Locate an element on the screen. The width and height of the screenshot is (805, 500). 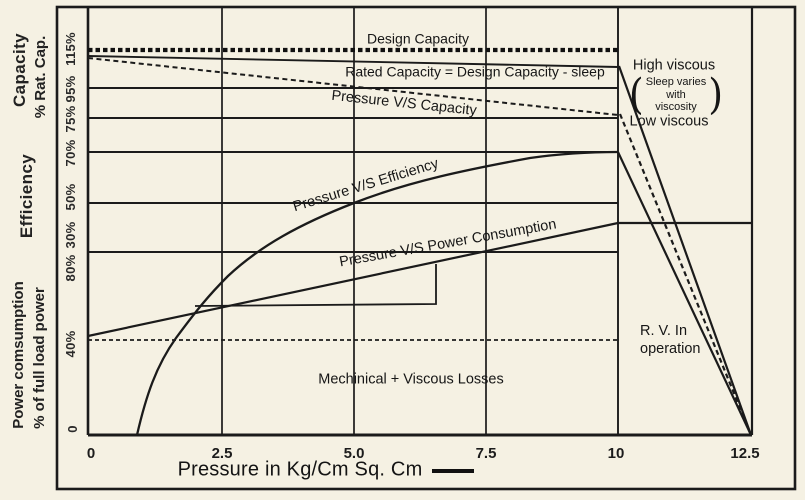
x-axis-title: Pressure in Kg/Cm Sq. Cm is located at coordinates (300, 469).